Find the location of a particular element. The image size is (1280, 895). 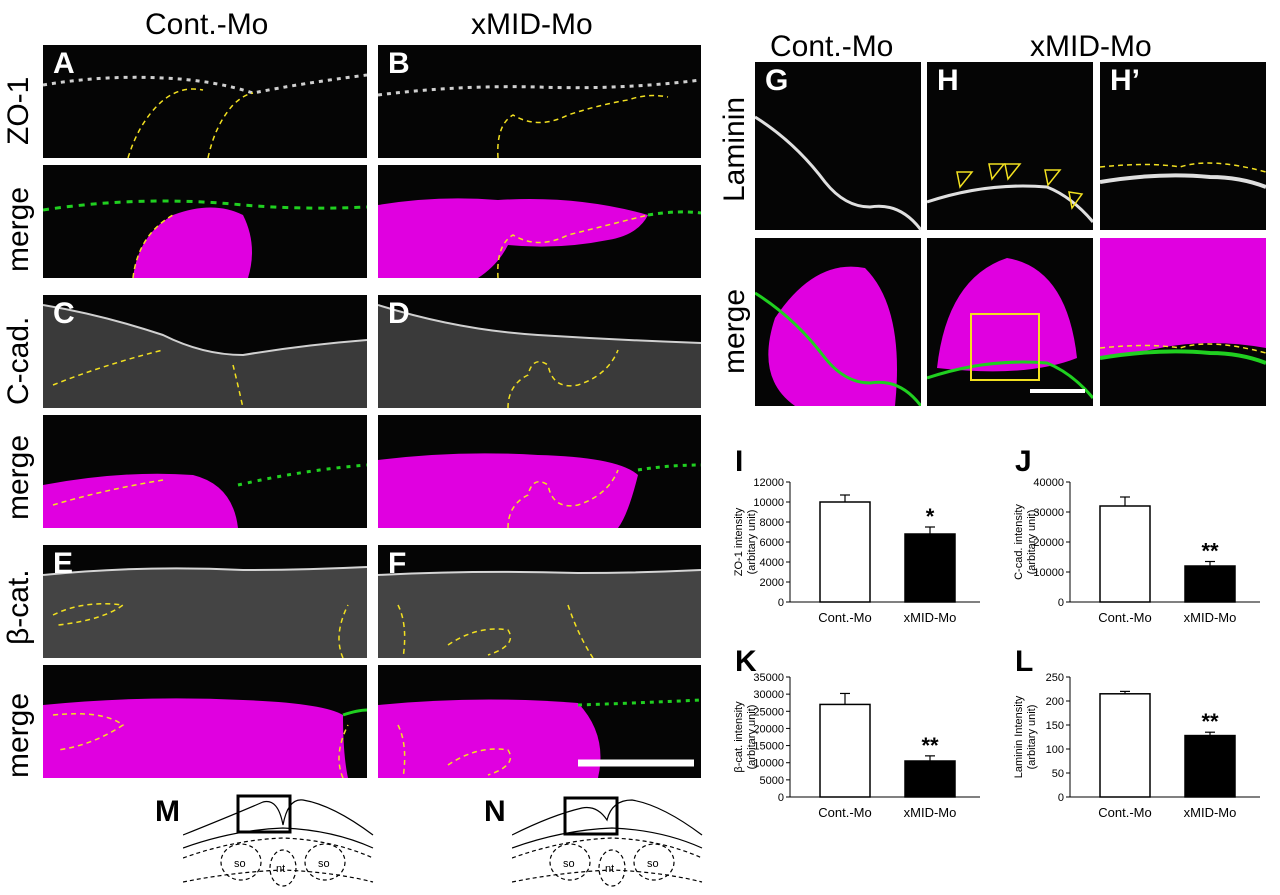

y-tick-label: 12000 is located at coordinates (768, 483).